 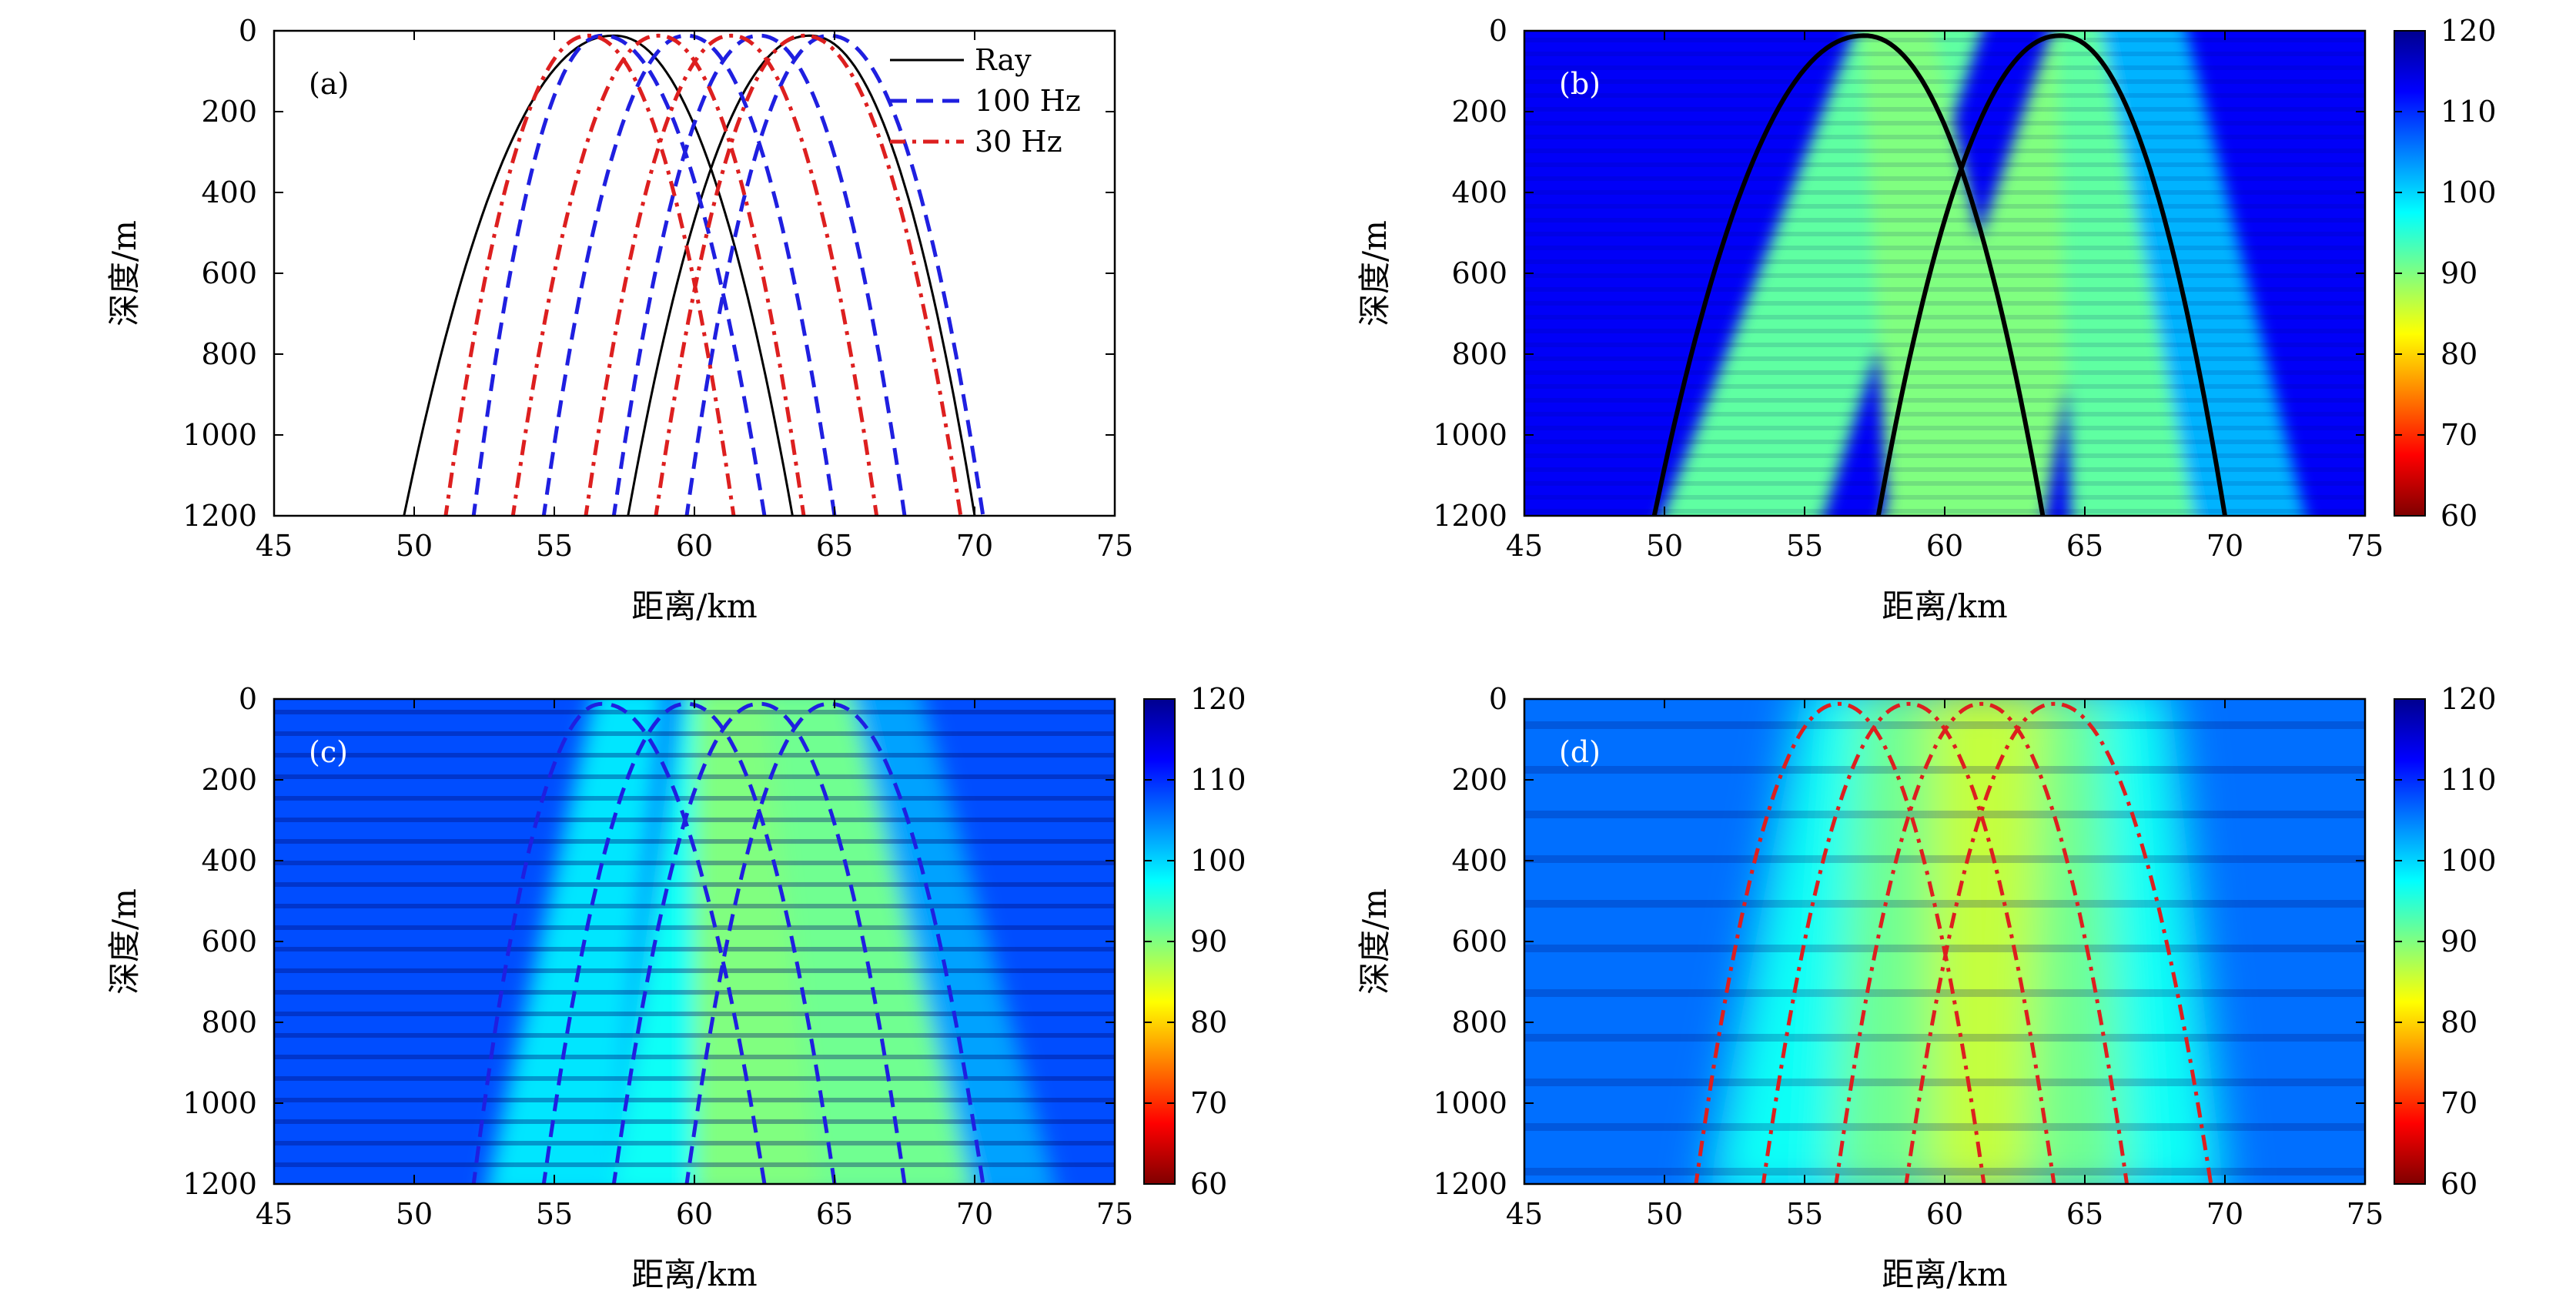 I want to click on colorbar-c: 60 70 80 90 100 110 120, so click(x=1195, y=941).